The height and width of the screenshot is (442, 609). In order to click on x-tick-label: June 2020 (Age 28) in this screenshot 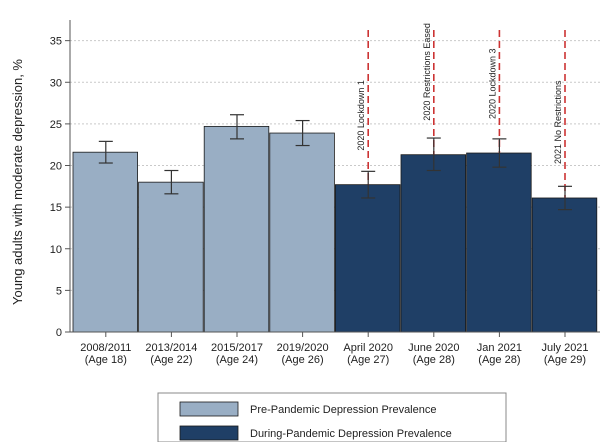, I will do `click(433, 354)`.